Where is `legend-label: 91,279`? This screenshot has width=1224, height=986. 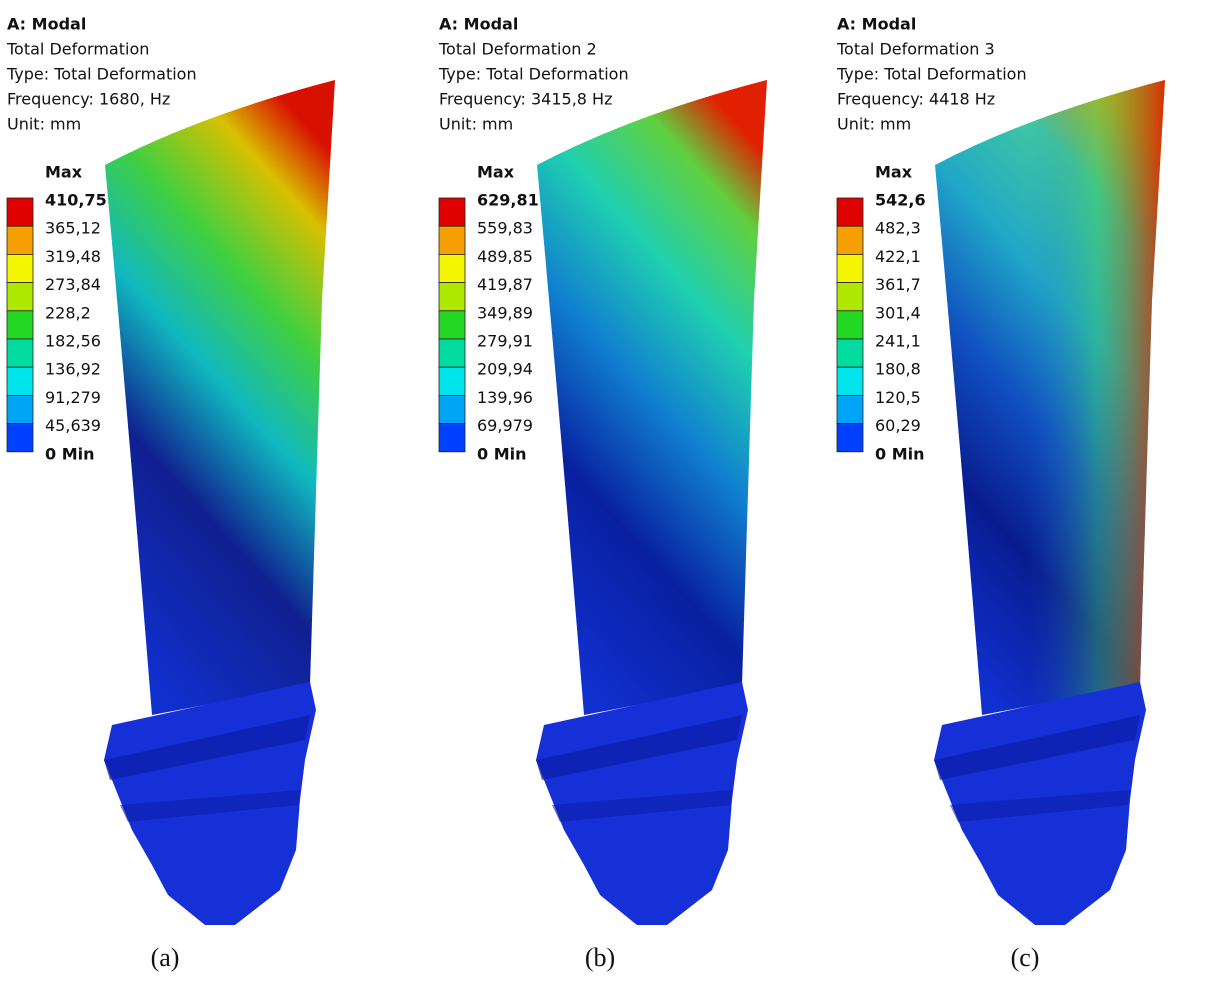
legend-label: 91,279 is located at coordinates (73, 397).